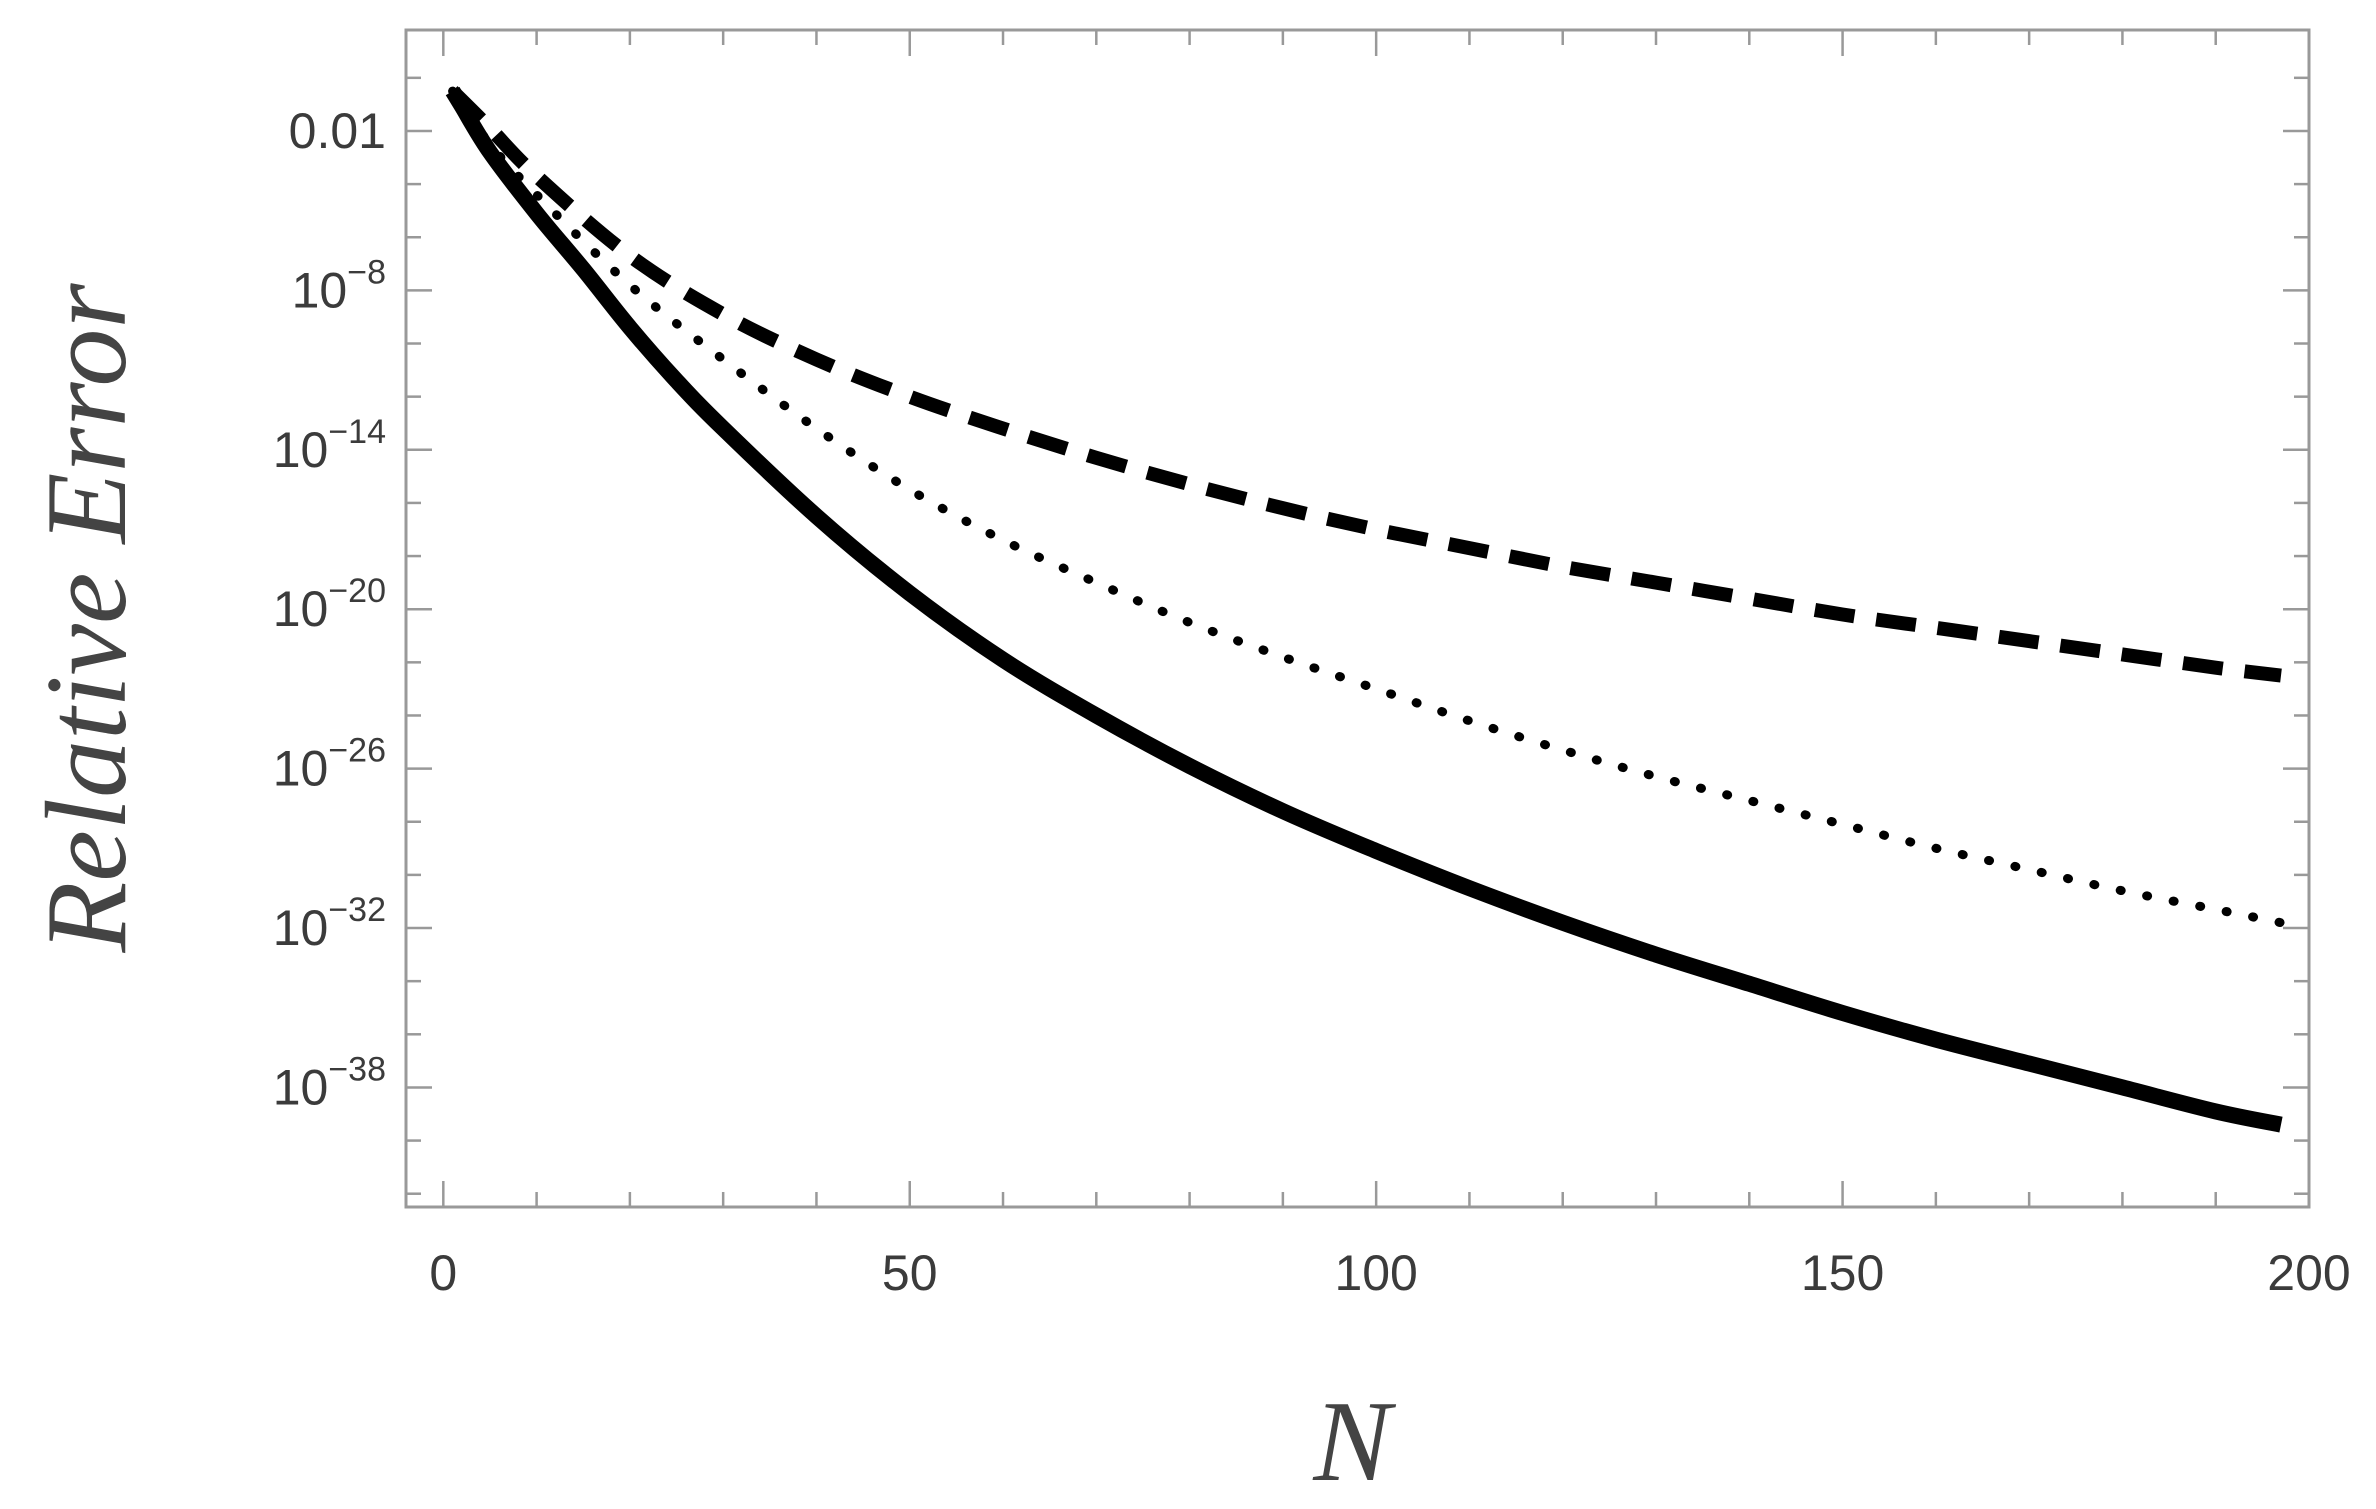 The image size is (2376, 1509). What do you see at coordinates (910, 1273) in the screenshot?
I see `x-tick-label: 50` at bounding box center [910, 1273].